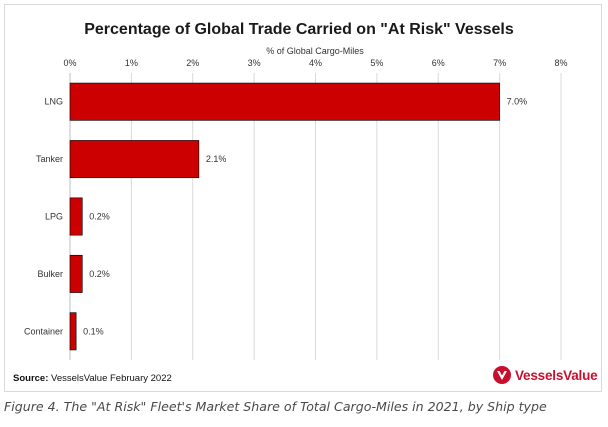 The height and width of the screenshot is (427, 608). What do you see at coordinates (73, 331) in the screenshot?
I see `bar-container` at bounding box center [73, 331].